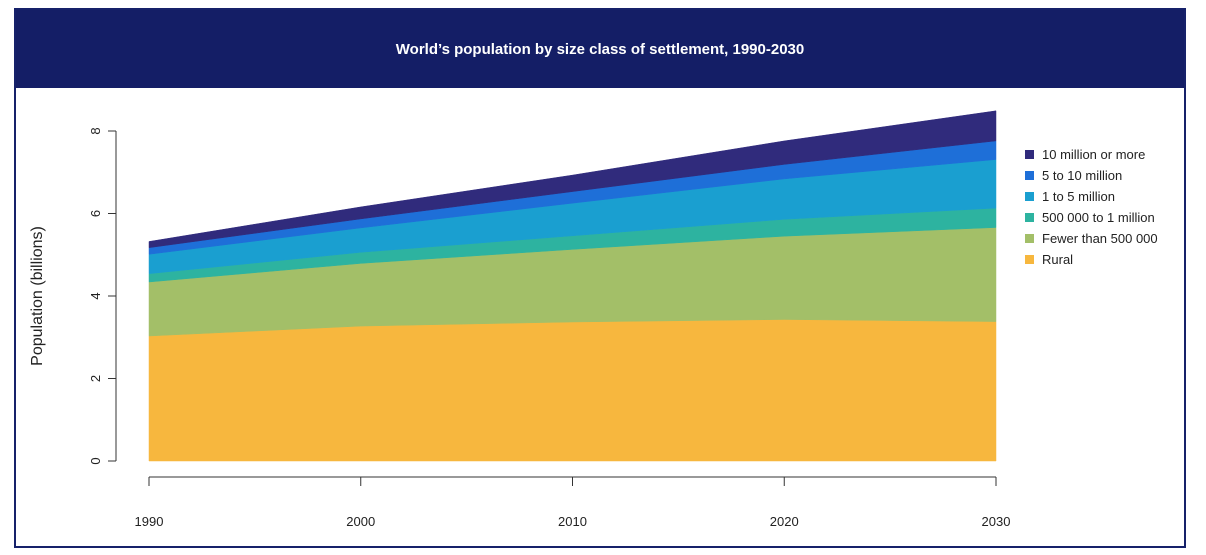 The height and width of the screenshot is (555, 1206). What do you see at coordinates (95, 213) in the screenshot?
I see `y-tick-label: 6` at bounding box center [95, 213].